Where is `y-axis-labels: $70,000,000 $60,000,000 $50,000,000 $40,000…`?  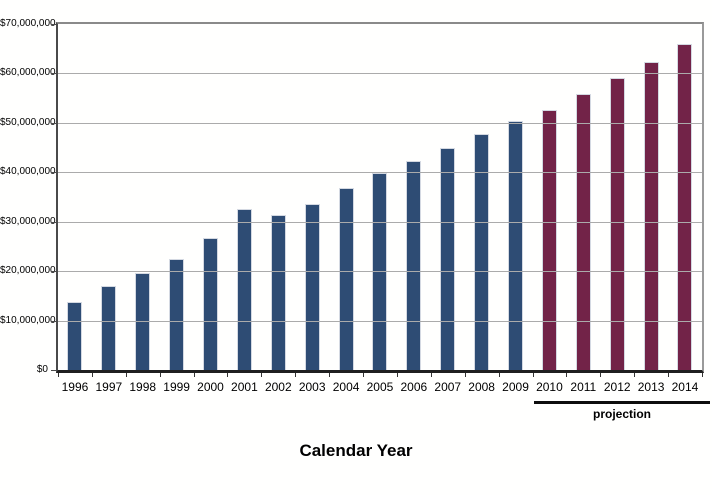
y-axis-labels: $70,000,000 $60,000,000 $50,000,000 $40,000… is located at coordinates (28, 196).